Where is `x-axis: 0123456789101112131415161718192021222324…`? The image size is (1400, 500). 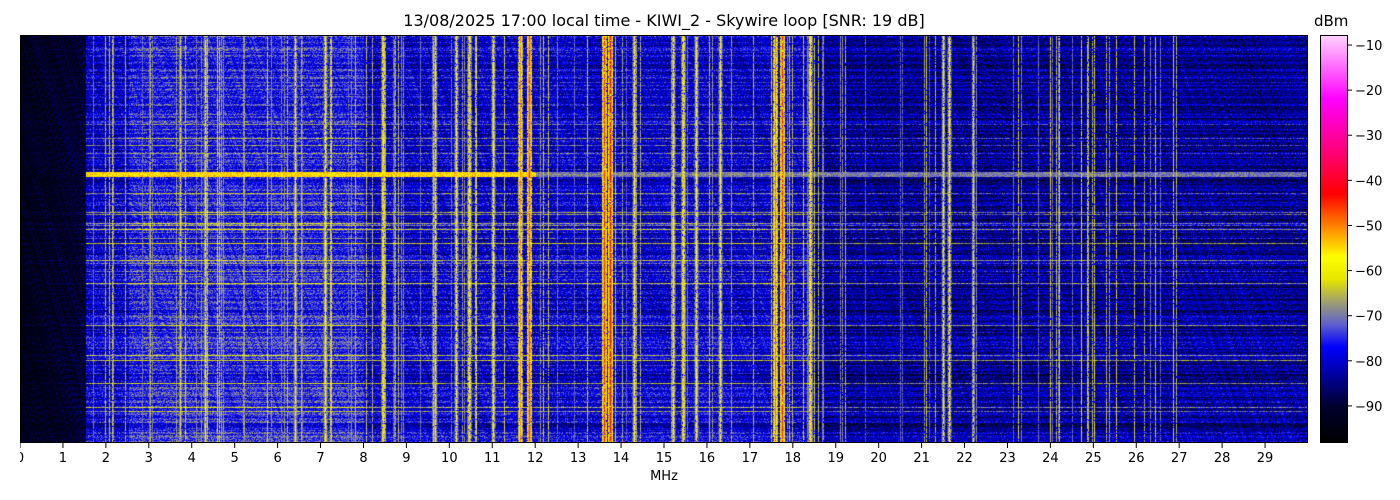
x-axis: 0123456789101112131415161718192021222324… is located at coordinates (647, 454).